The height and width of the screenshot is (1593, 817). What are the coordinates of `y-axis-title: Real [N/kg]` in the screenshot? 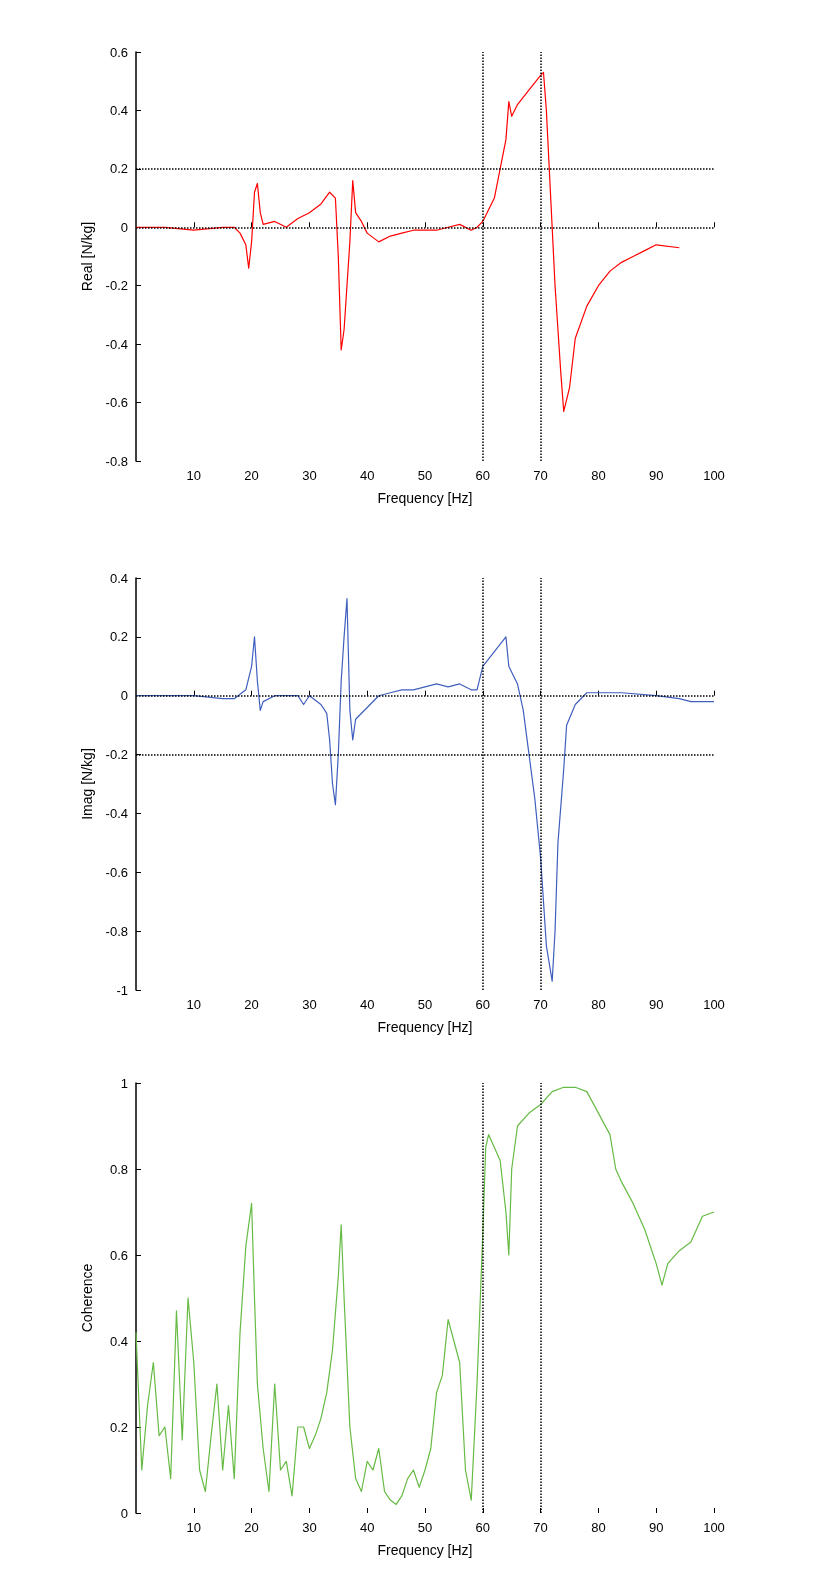 It's located at (87, 256).